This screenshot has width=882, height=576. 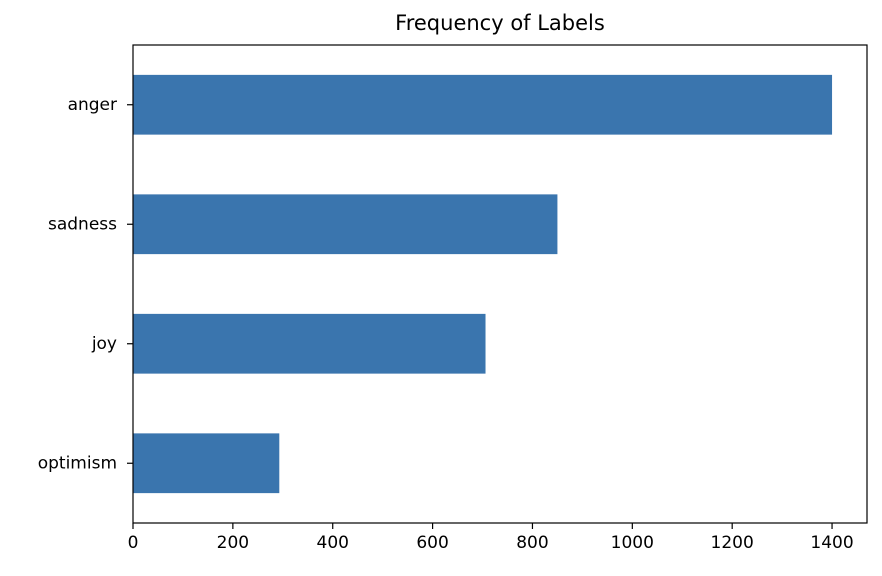 What do you see at coordinates (831, 543) in the screenshot?
I see `x-tick-label: 1400` at bounding box center [831, 543].